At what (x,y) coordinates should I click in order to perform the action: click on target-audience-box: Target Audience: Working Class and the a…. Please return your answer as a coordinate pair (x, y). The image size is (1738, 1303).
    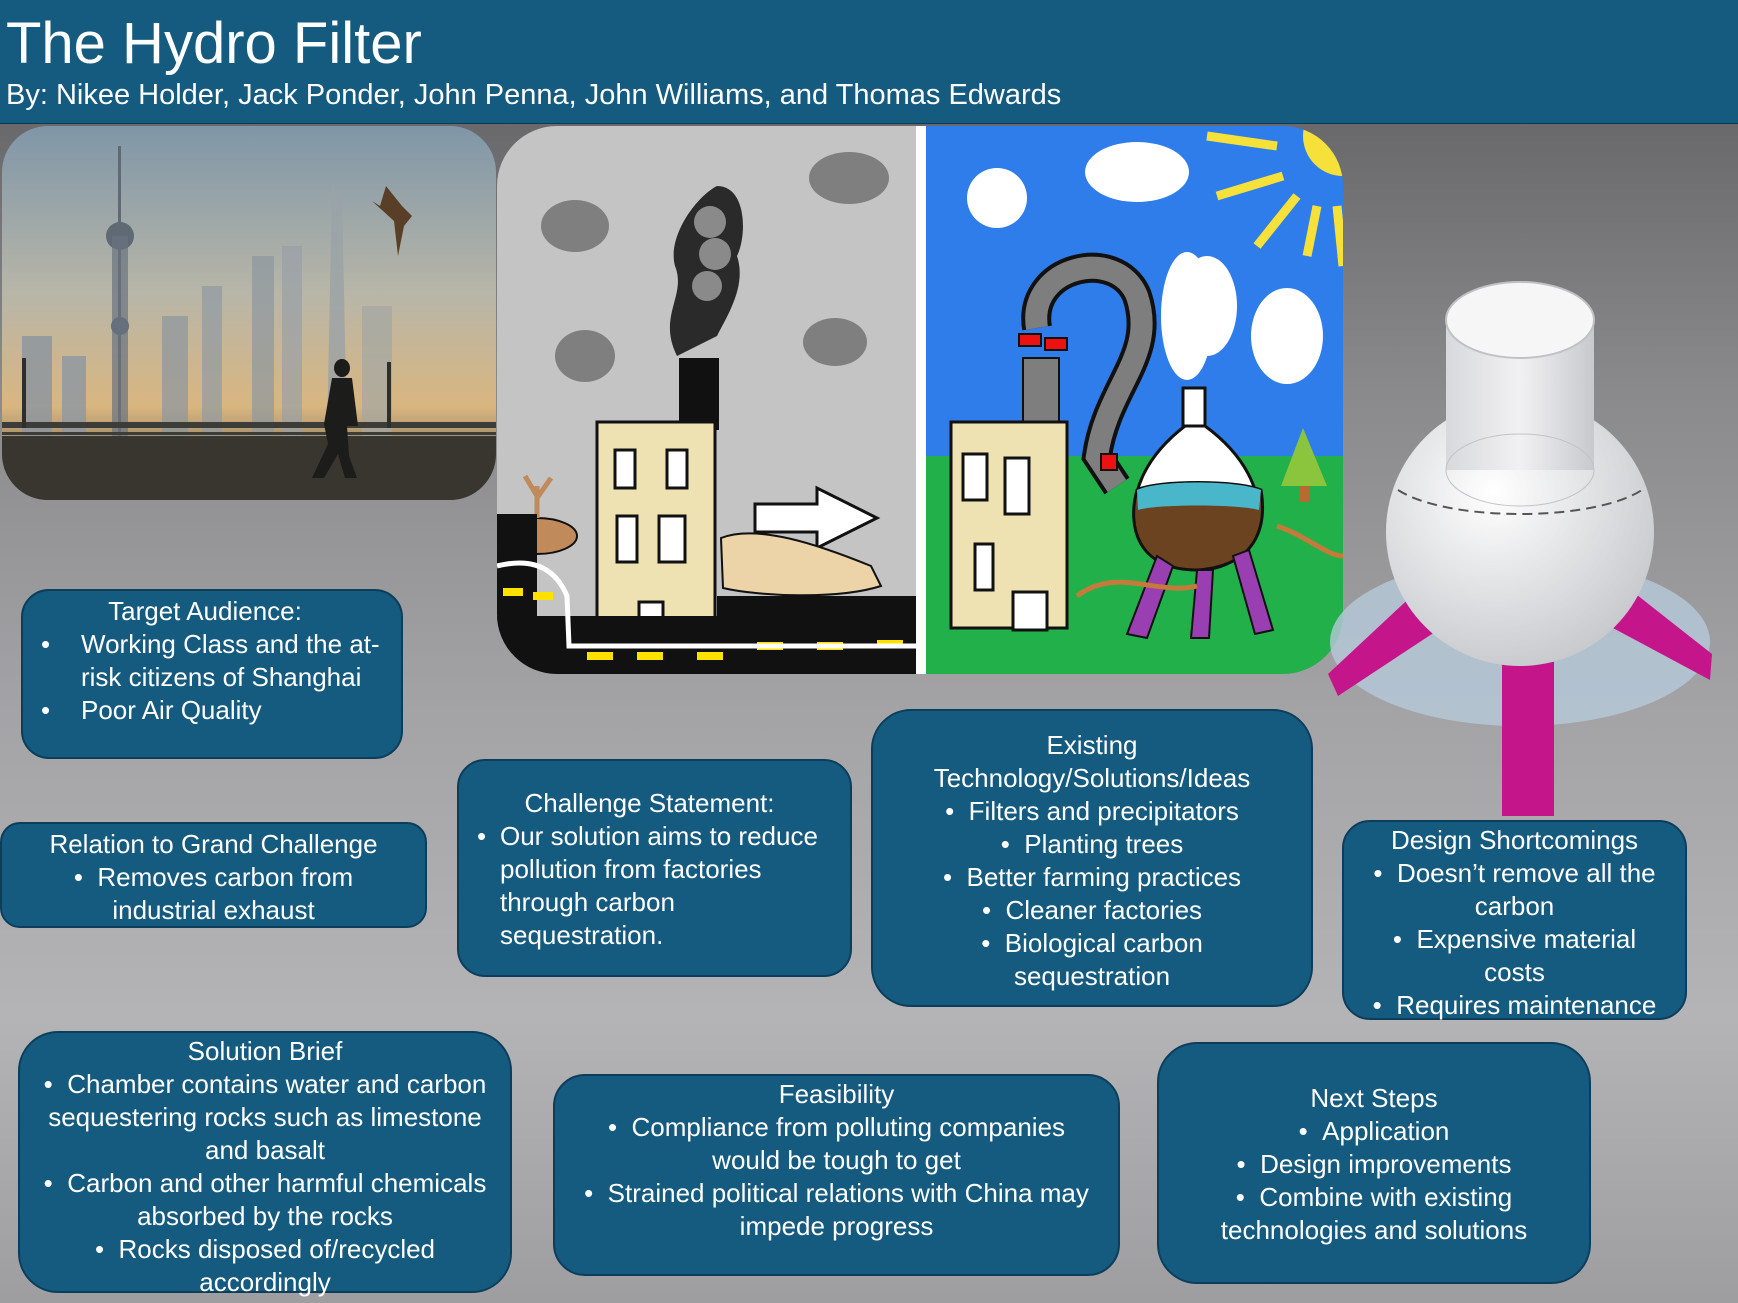
    Looking at the image, I should click on (212, 674).